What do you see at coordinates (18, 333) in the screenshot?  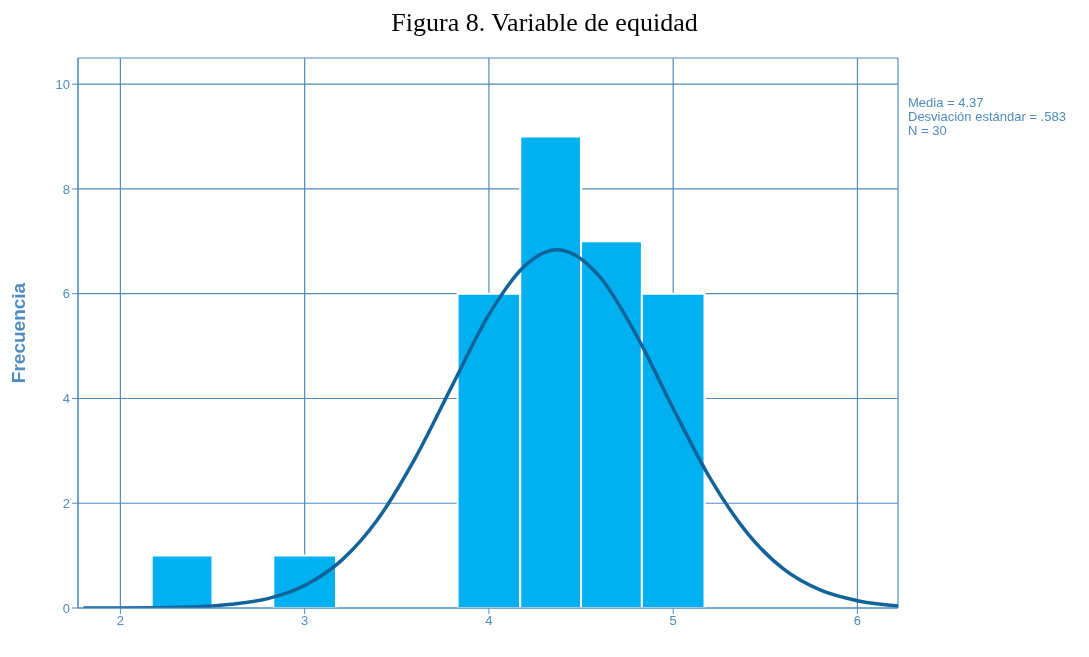 I see `y-axis-title: Frecuencia` at bounding box center [18, 333].